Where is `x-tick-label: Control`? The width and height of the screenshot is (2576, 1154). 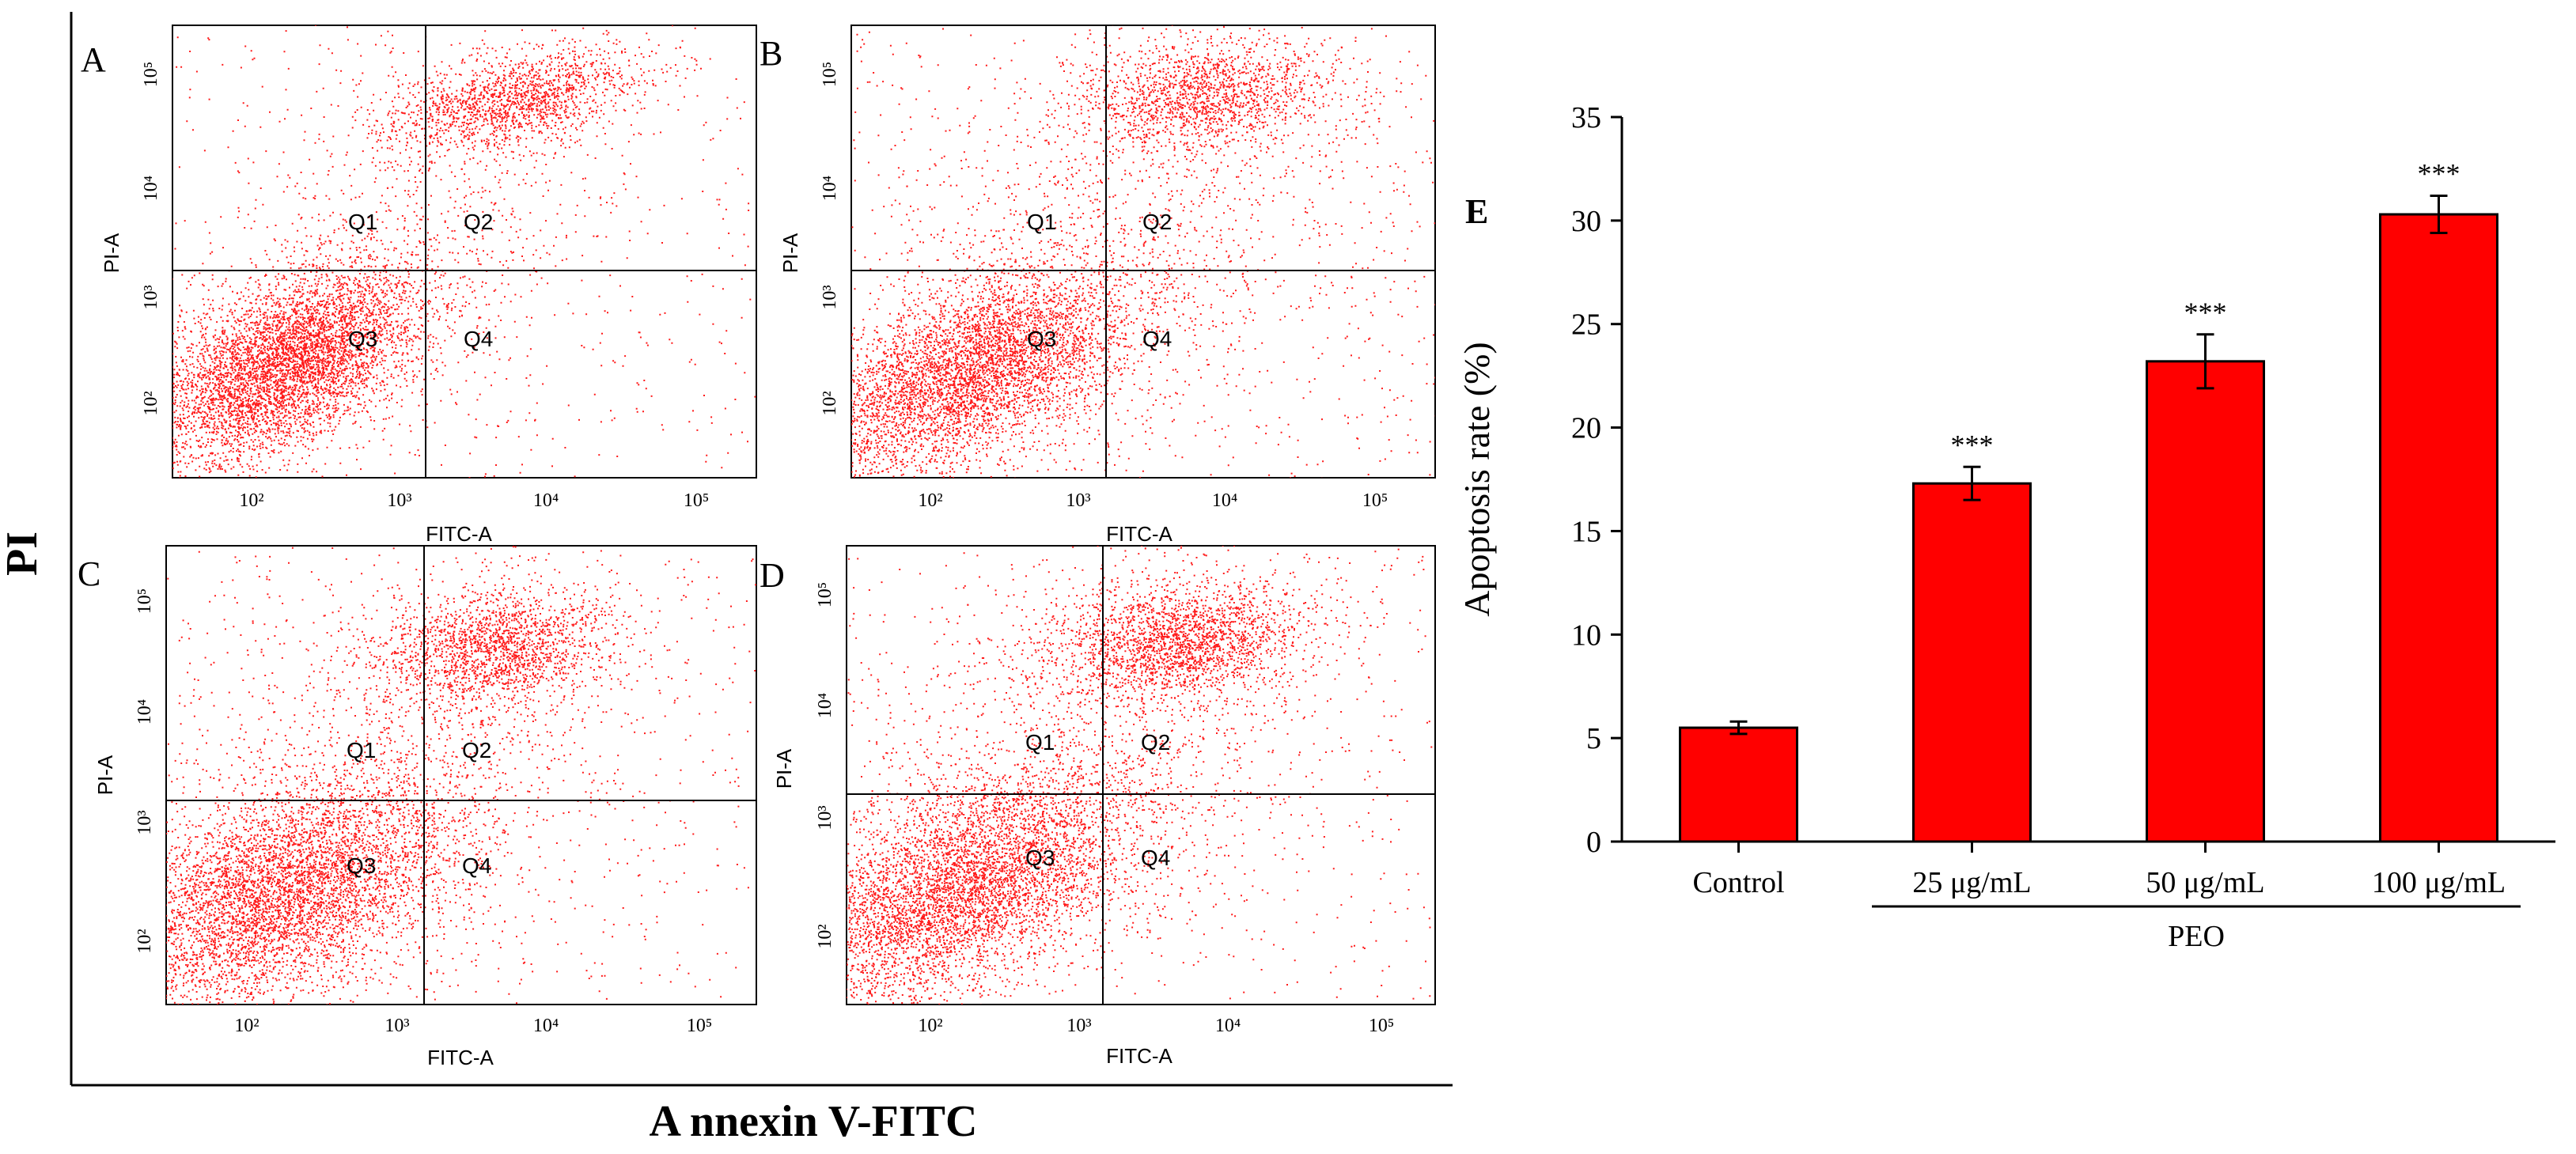 x-tick-label: Control is located at coordinates (1738, 883).